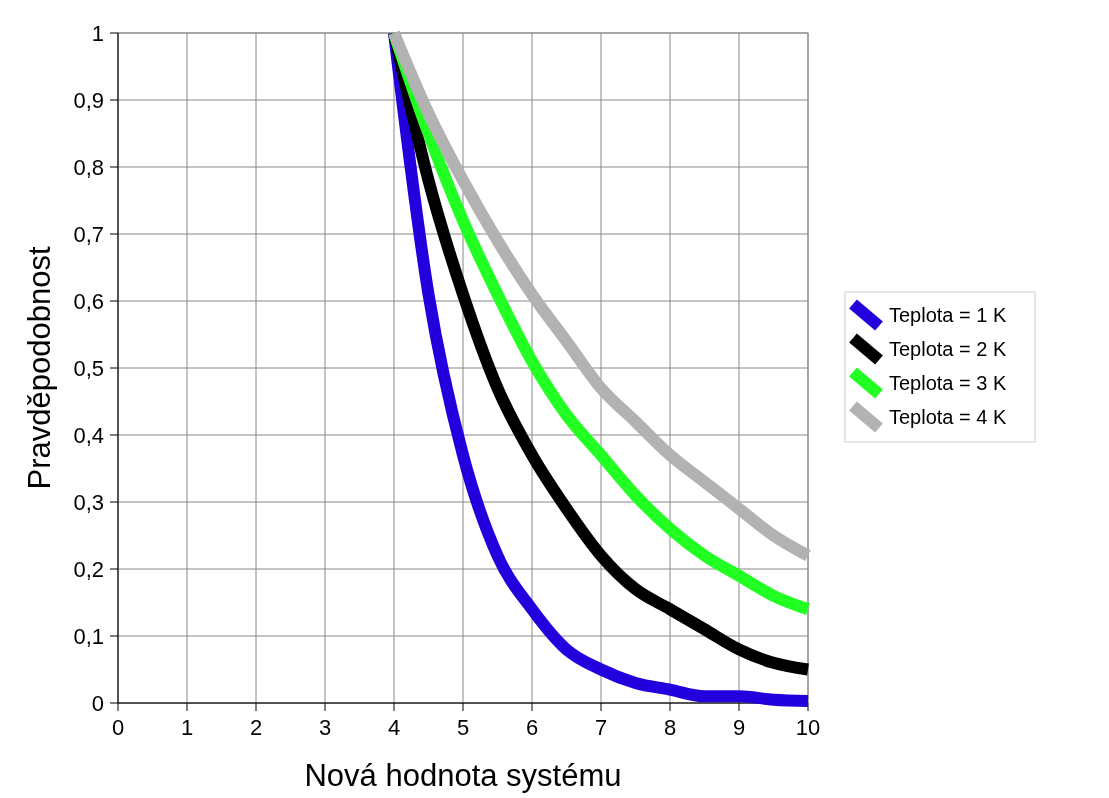 The width and height of the screenshot is (1109, 798). Describe the element at coordinates (88, 569) in the screenshot. I see `y-tick-label: 0,2` at that location.